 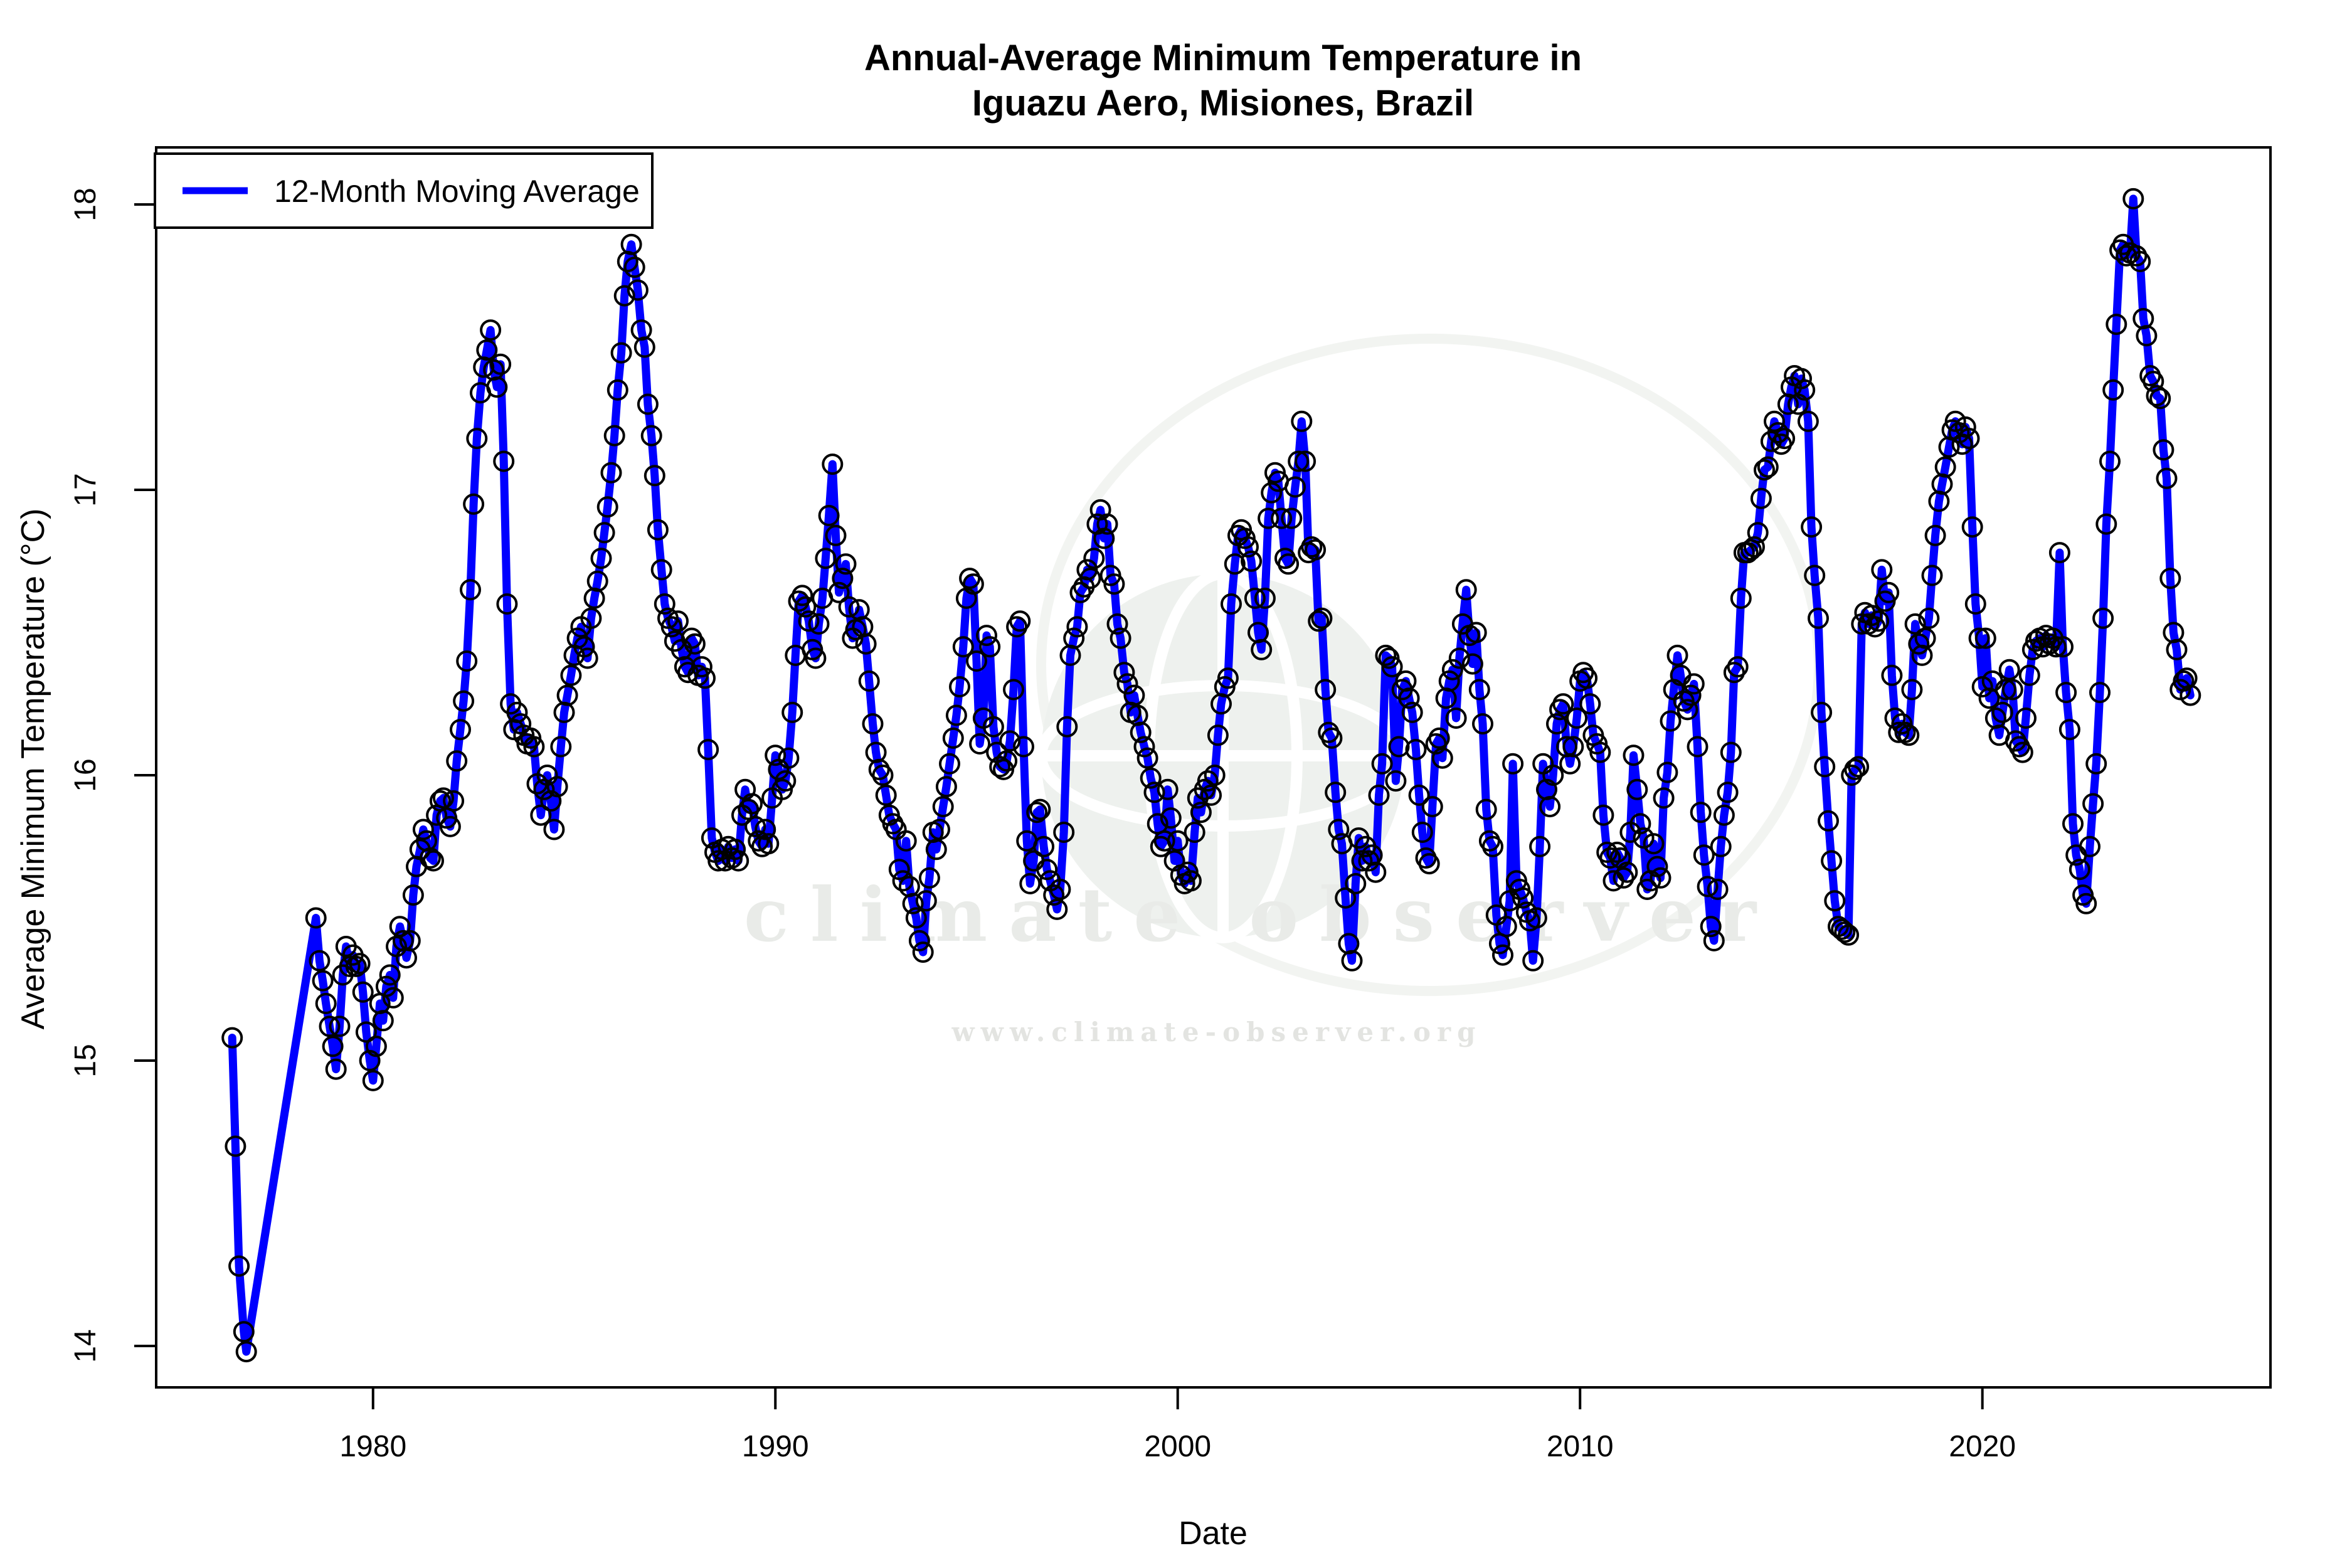 What do you see at coordinates (372, 1446) in the screenshot?
I see `x-tick-label: 1980` at bounding box center [372, 1446].